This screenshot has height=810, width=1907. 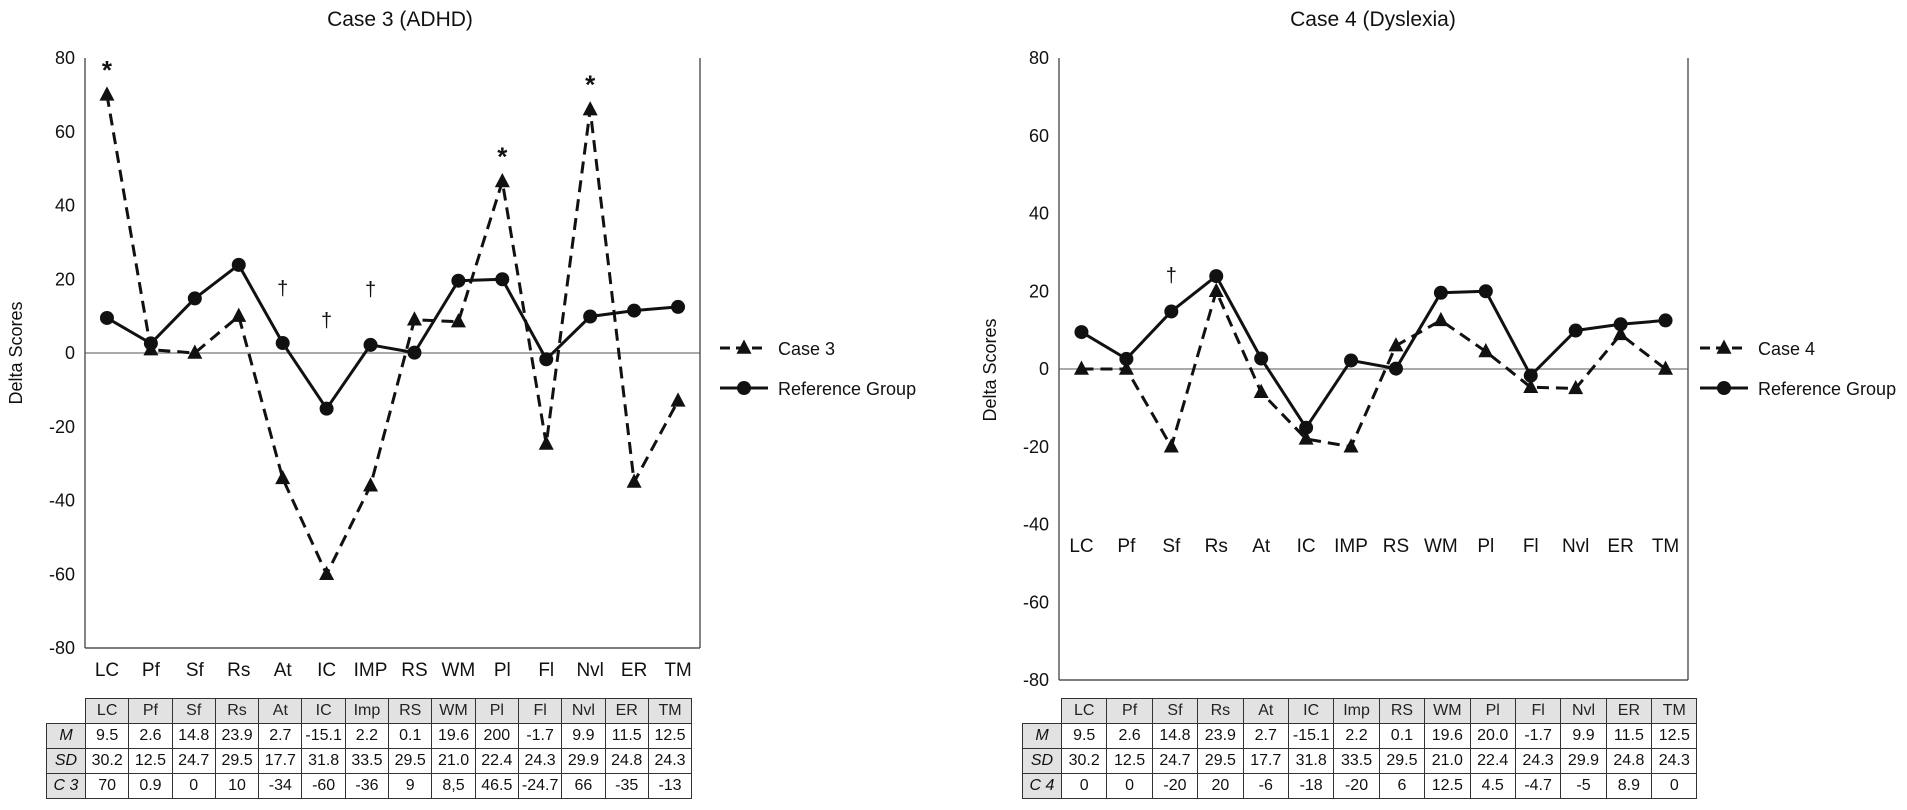 What do you see at coordinates (1216, 546) in the screenshot?
I see `case4-x-tick-label-3: Rs` at bounding box center [1216, 546].